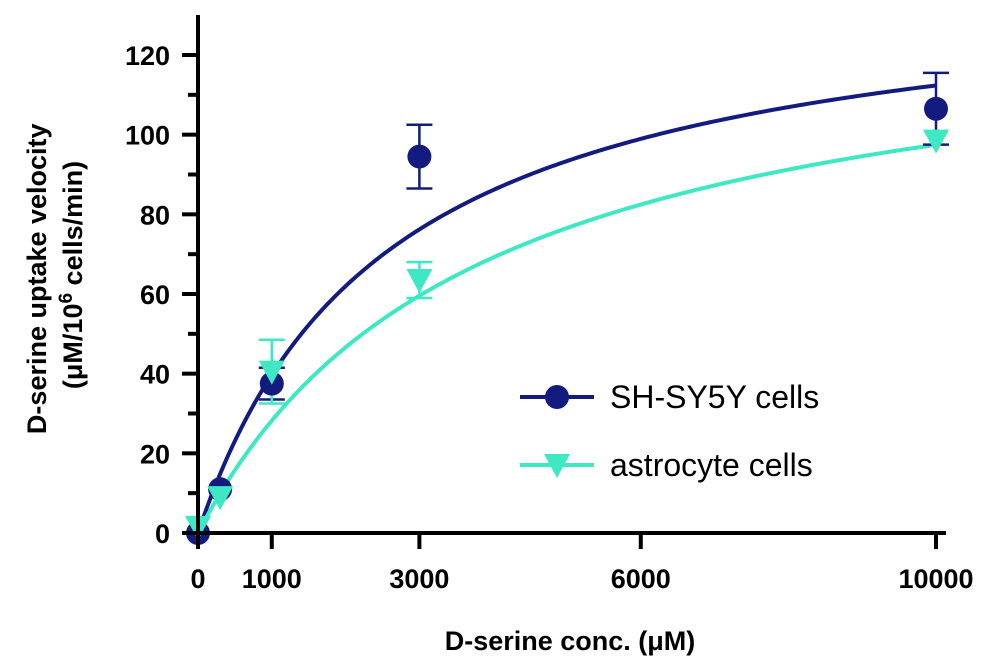 The image size is (989, 664). Describe the element at coordinates (197, 579) in the screenshot. I see `x-tick-label: 0` at that location.